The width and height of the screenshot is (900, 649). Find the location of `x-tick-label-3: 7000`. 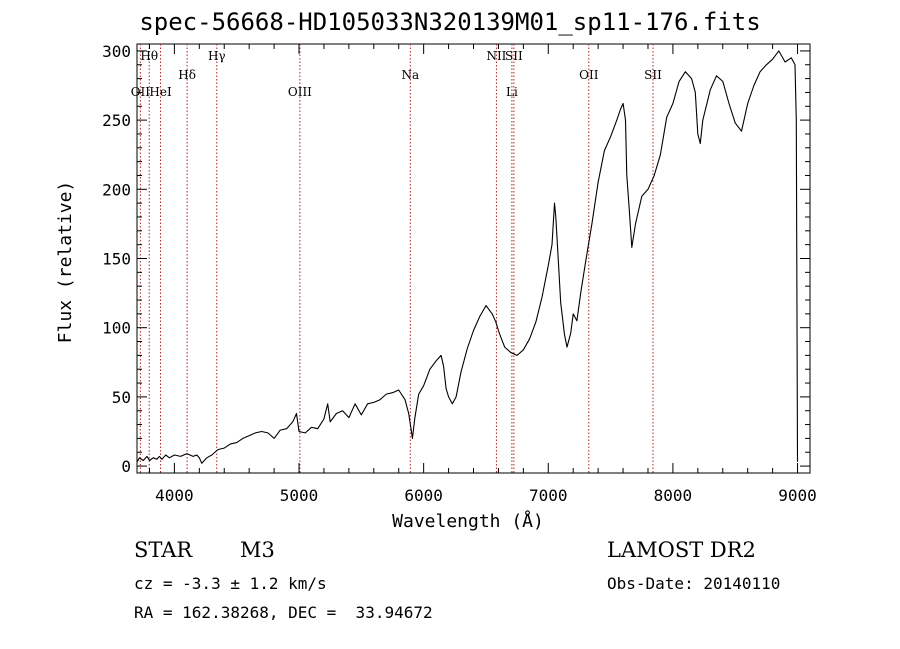

x-tick-label-3: 7000 is located at coordinates (548, 495).